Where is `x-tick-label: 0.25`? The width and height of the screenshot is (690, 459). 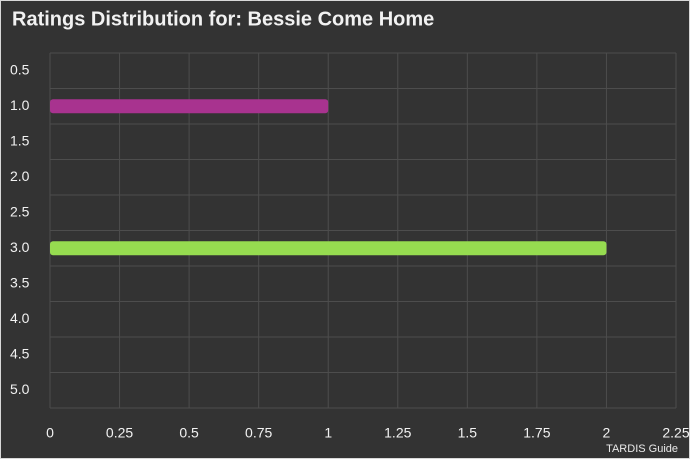
x-tick-label: 0.25 is located at coordinates (119, 433).